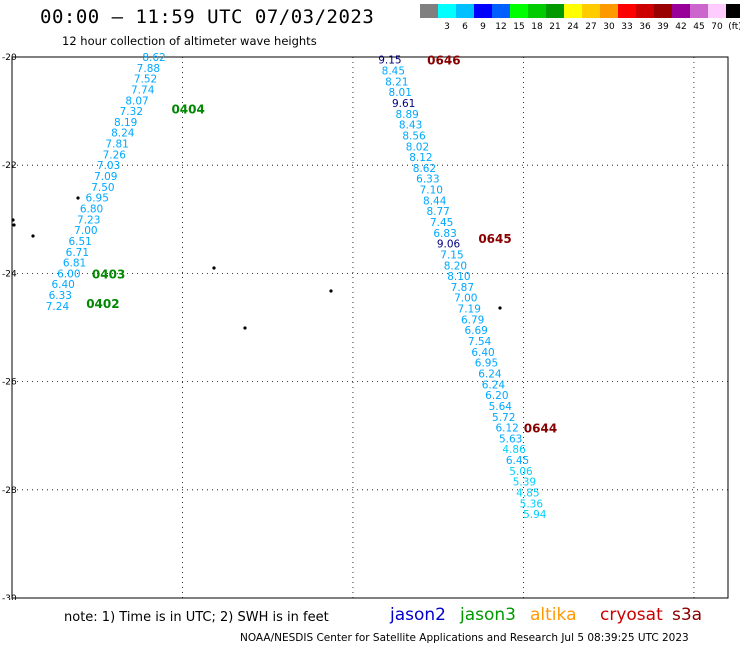  What do you see at coordinates (123, 134) in the screenshot?
I see `swh-value-label: 8.24` at bounding box center [123, 134].